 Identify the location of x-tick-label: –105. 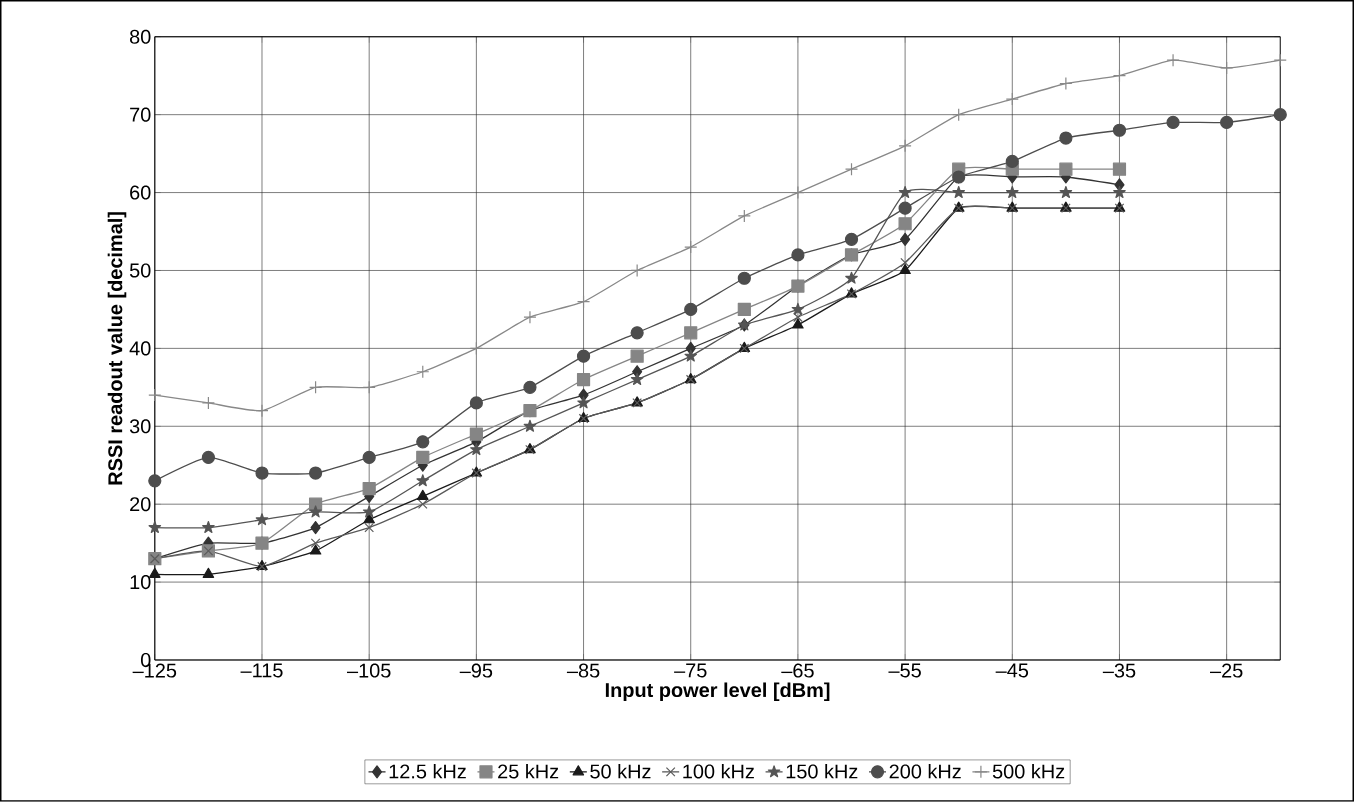
(369, 670).